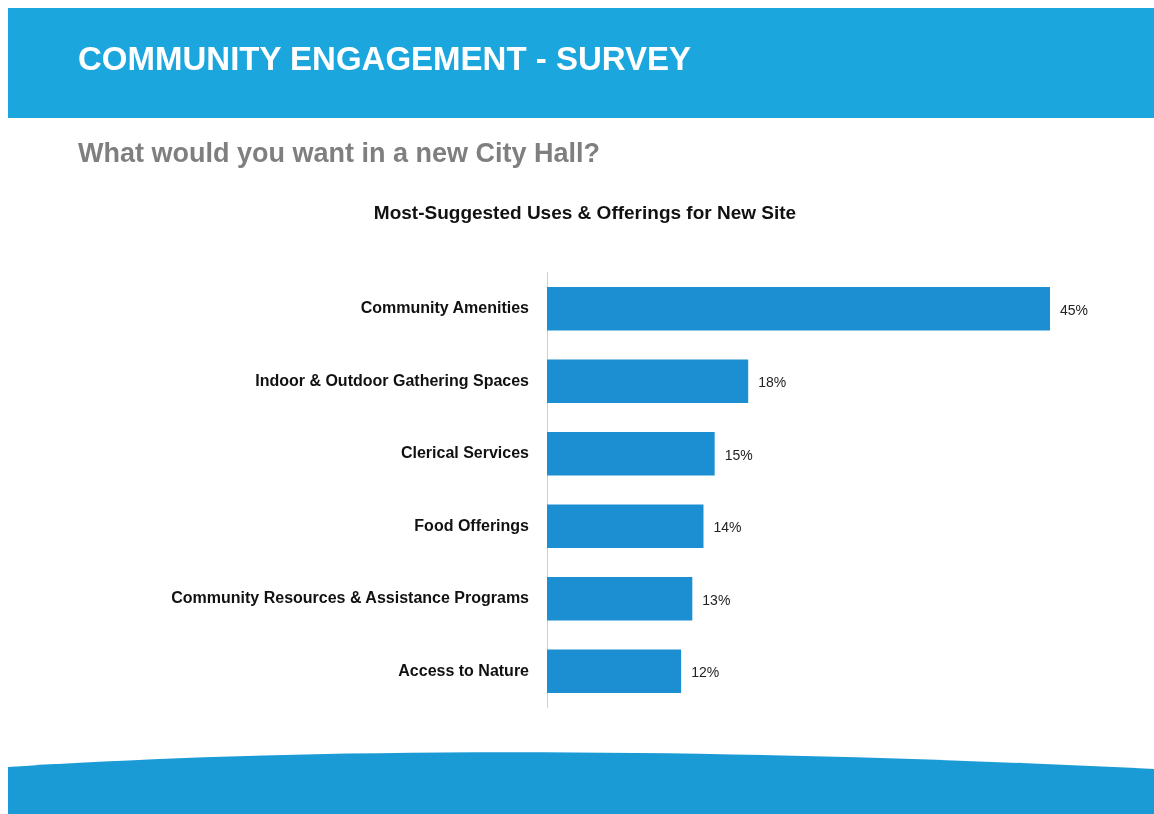 Image resolution: width=1154 pixels, height=814 pixels. I want to click on chart-title: COMMUNITY ENGAGEMENT - SURVEY, so click(384, 59).